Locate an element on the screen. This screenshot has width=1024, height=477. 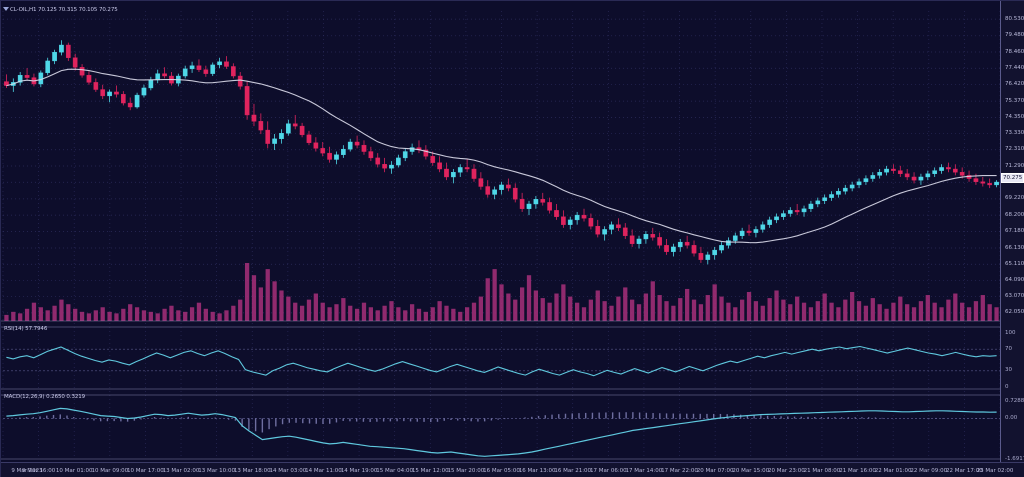
price-axis-tick: 68.200 is located at coordinates (1014, 214).